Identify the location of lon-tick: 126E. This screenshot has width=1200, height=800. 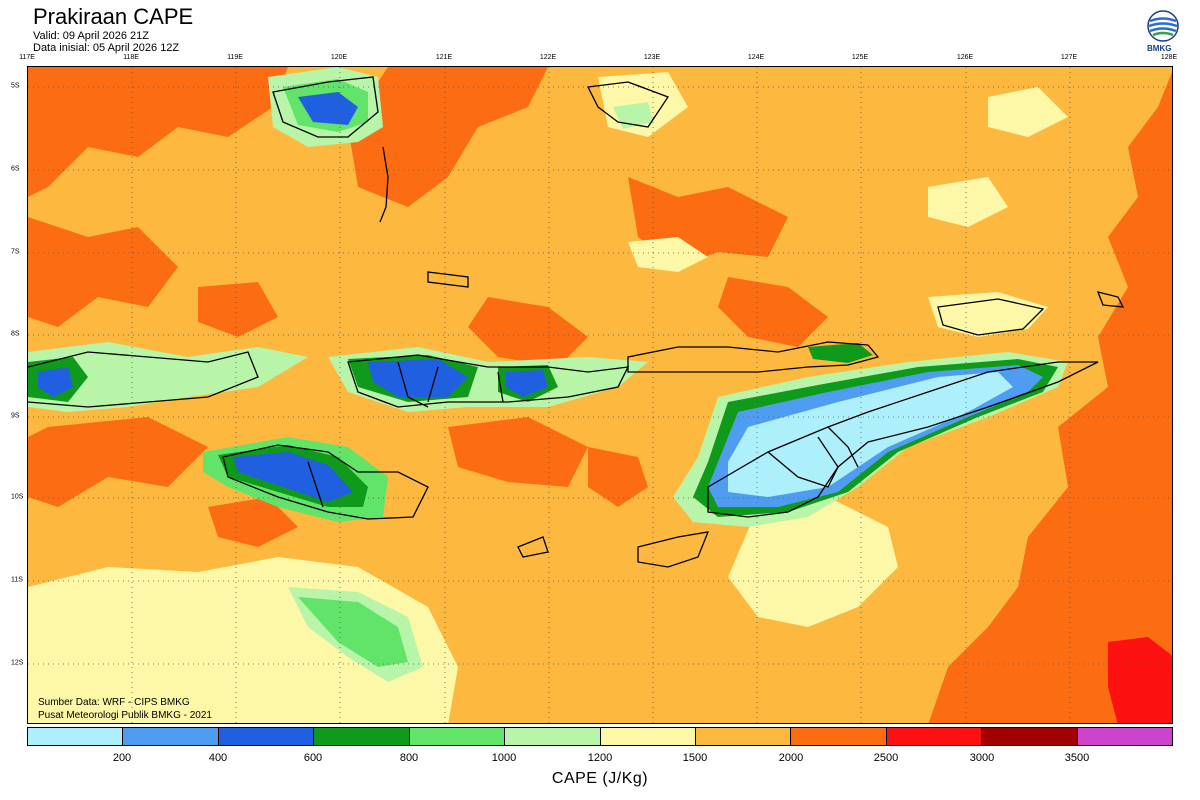
(965, 57).